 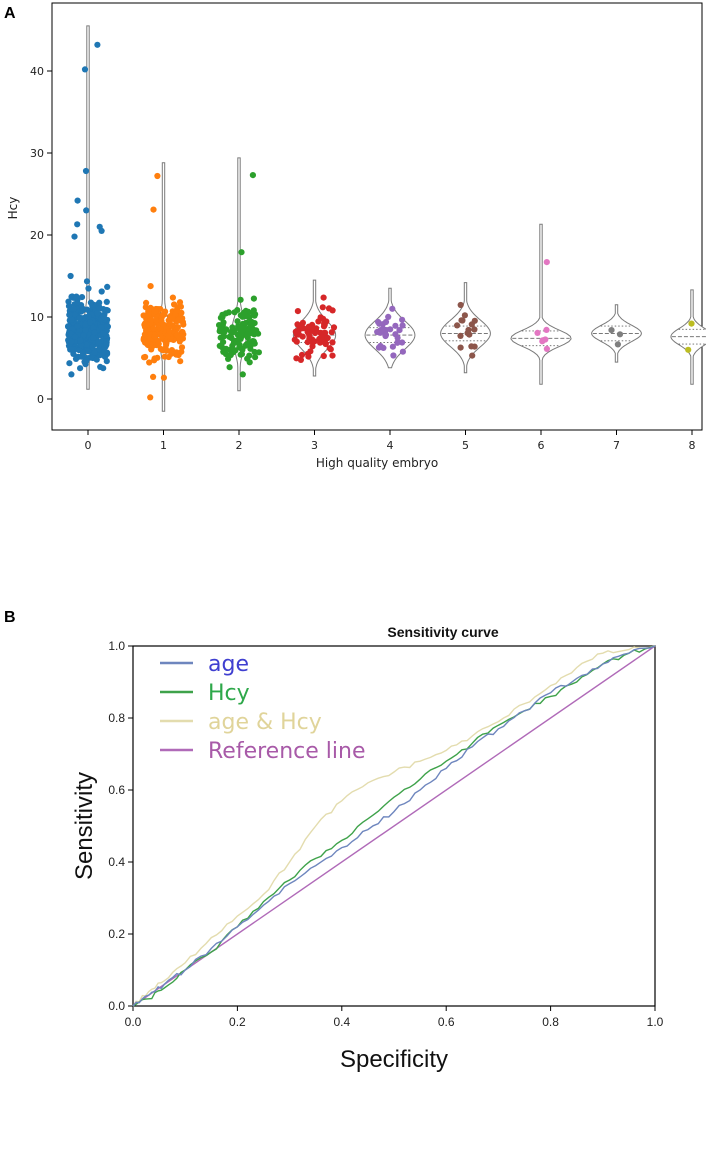 What do you see at coordinates (314, 445) in the screenshot?
I see `violin-x-tick-label: 3` at bounding box center [314, 445].